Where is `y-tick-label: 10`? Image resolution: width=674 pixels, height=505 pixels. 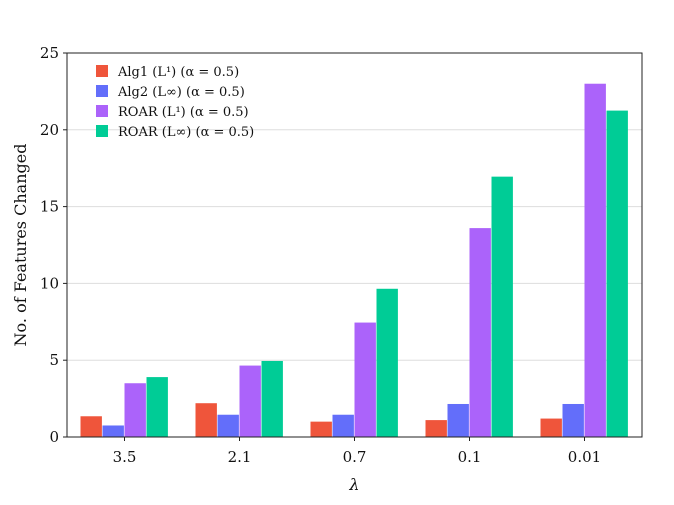 y-tick-label: 10 is located at coordinates (49, 283).